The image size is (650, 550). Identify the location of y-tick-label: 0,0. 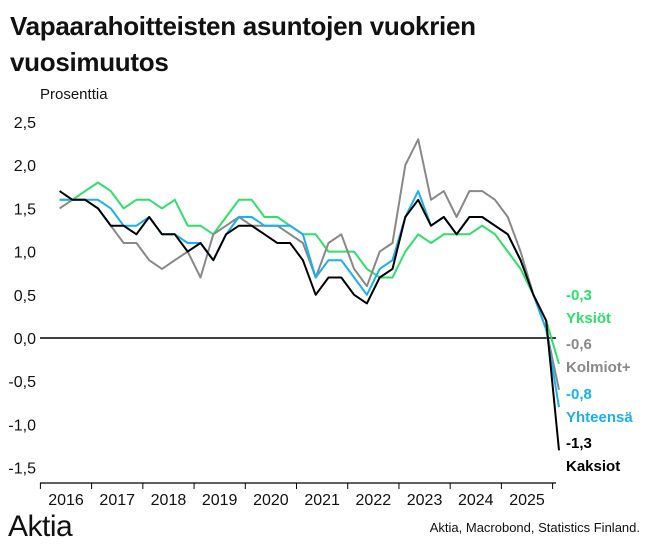
(25, 339).